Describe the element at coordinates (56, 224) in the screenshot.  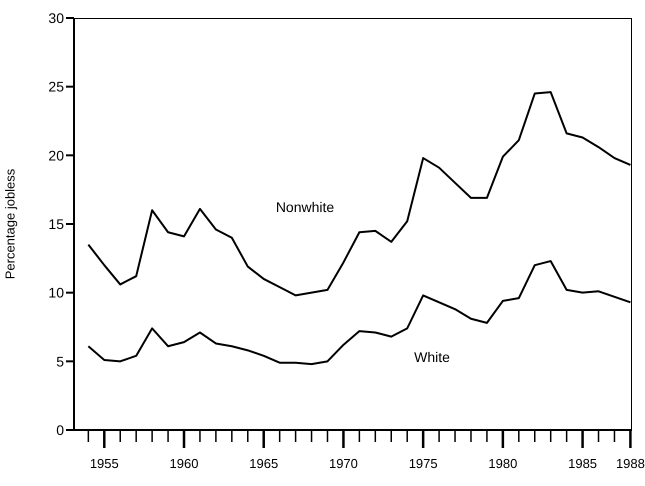
I see `y-tick-label: 15` at that location.